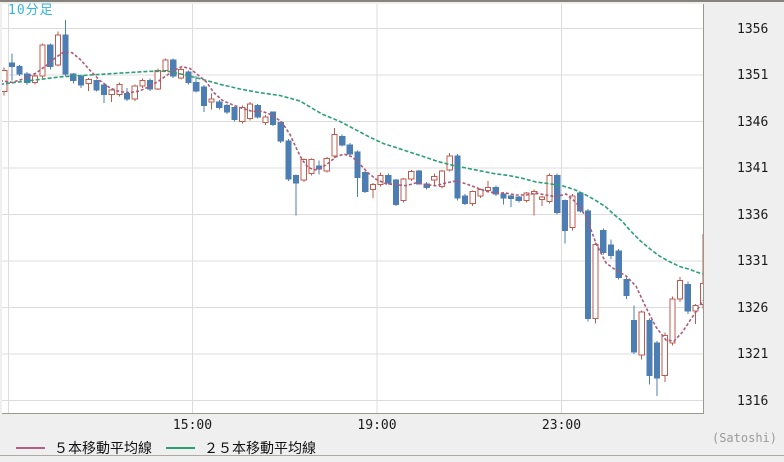  I want to click on price-axis-label: 1346, so click(753, 122).